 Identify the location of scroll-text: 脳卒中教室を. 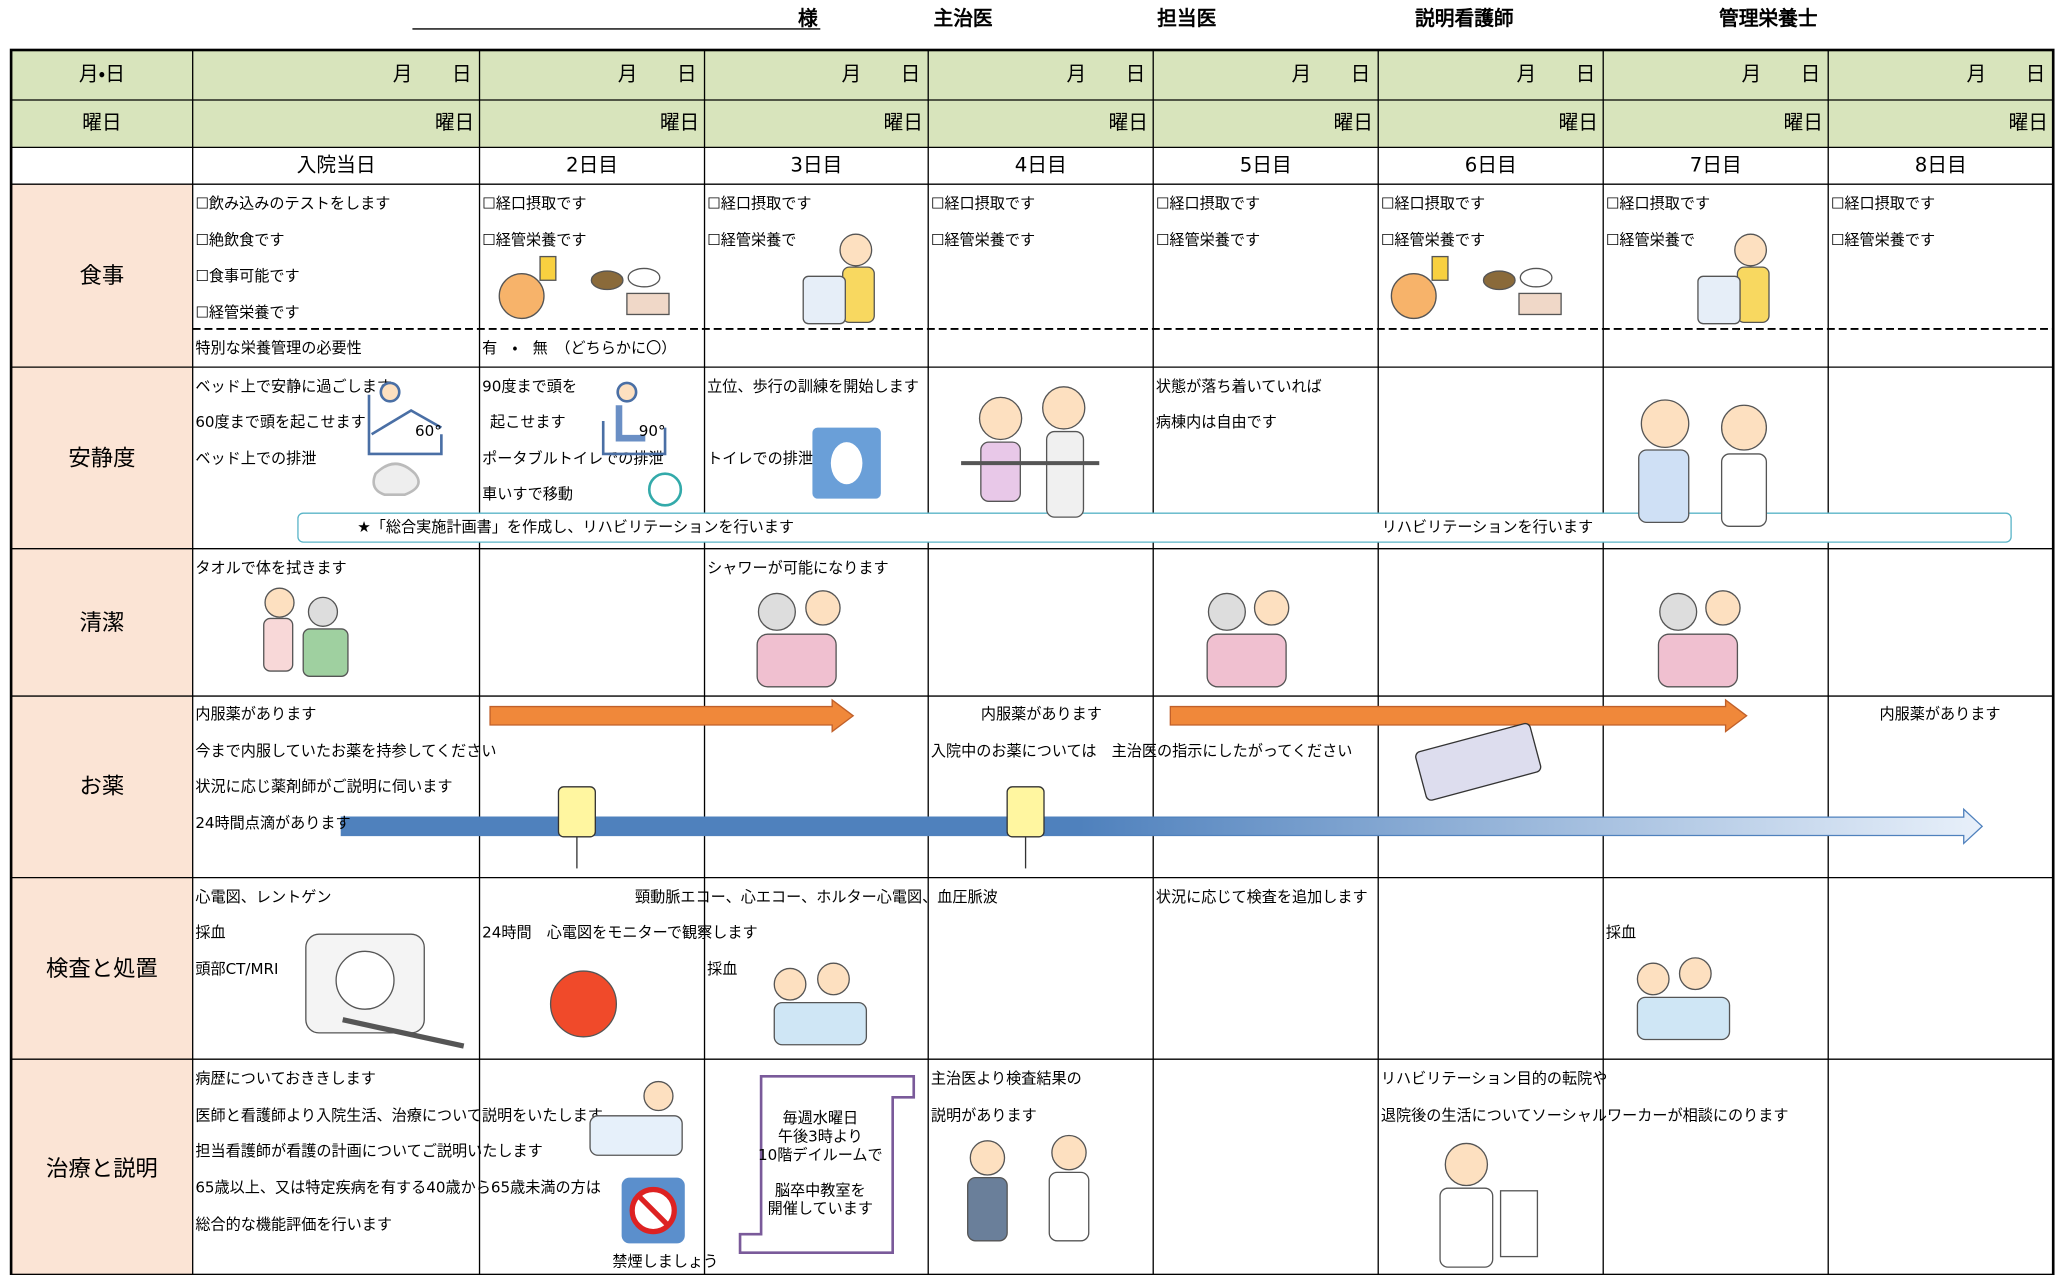
(820, 1190).